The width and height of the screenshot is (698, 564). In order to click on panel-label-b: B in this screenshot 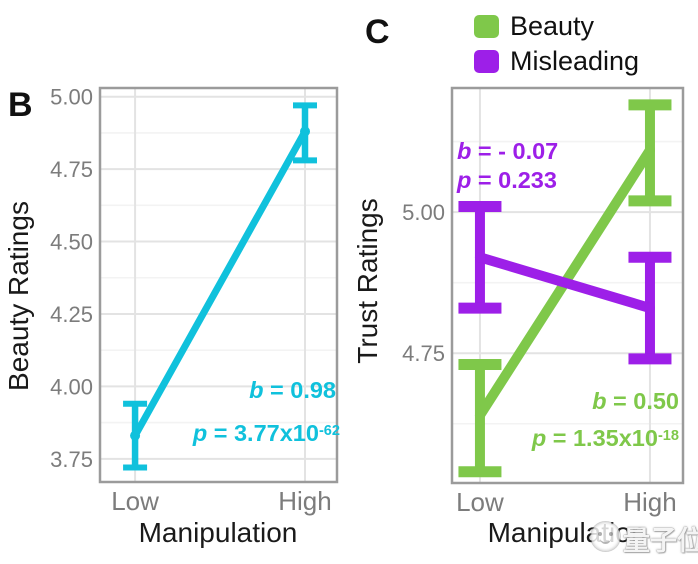, I will do `click(20, 105)`.